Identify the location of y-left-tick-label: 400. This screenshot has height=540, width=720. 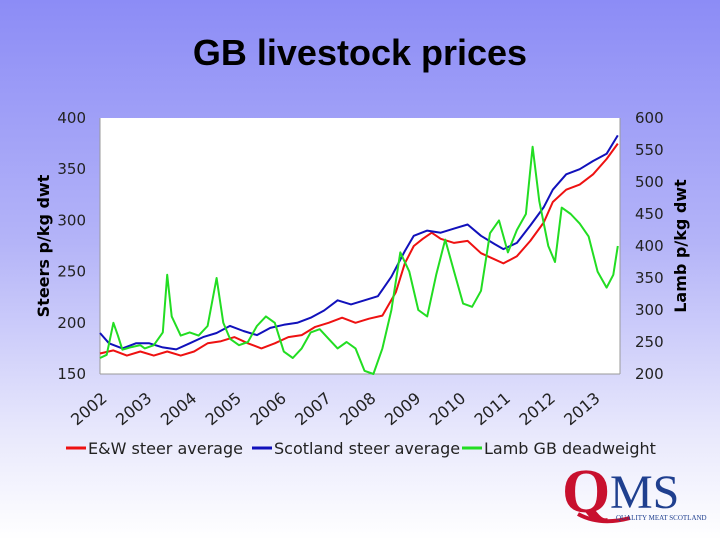
(71, 118).